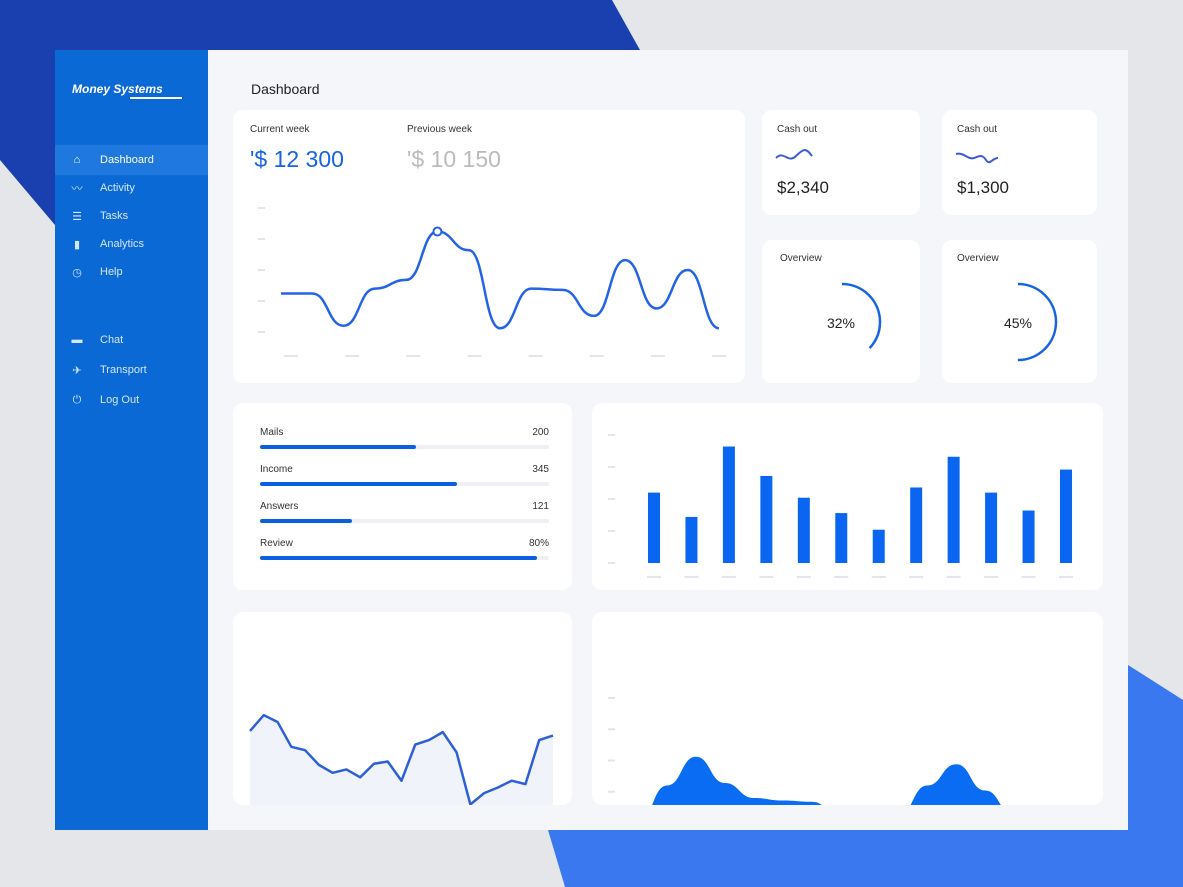 Image resolution: width=1183 pixels, height=887 pixels. What do you see at coordinates (112, 340) in the screenshot?
I see `sidebar-item-label: Chat` at bounding box center [112, 340].